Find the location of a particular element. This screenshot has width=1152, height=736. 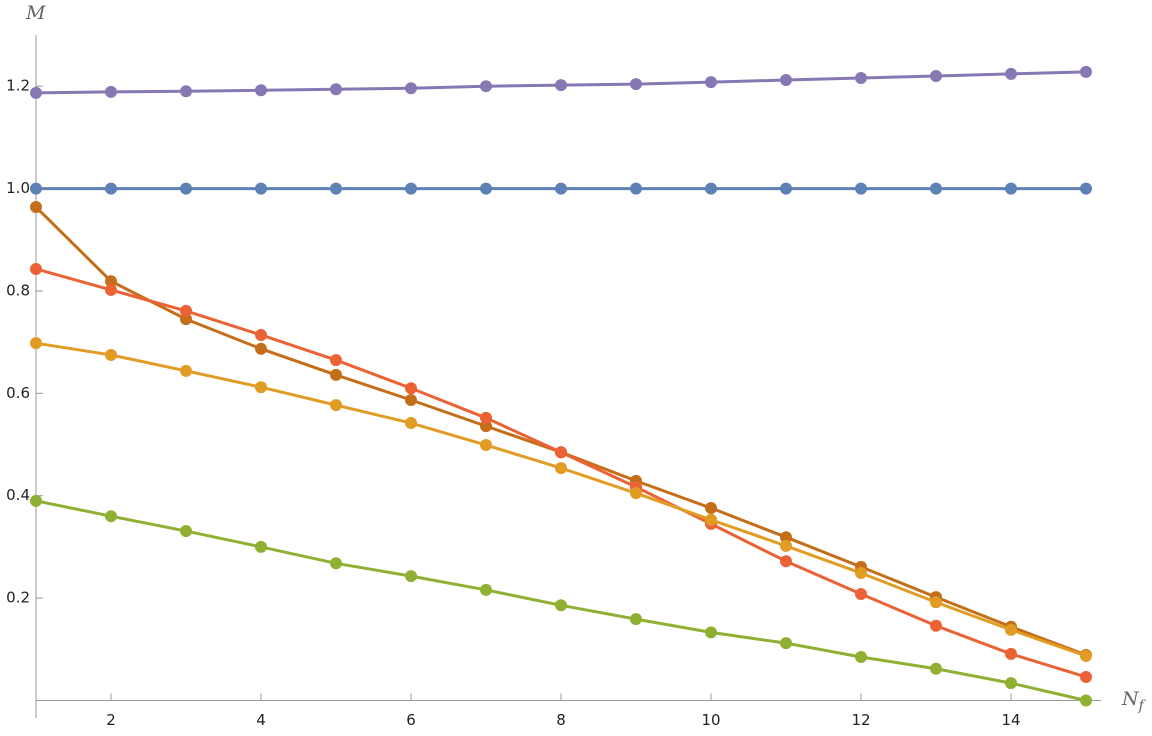

y-tick-label: 0.2 is located at coordinates (18, 598).